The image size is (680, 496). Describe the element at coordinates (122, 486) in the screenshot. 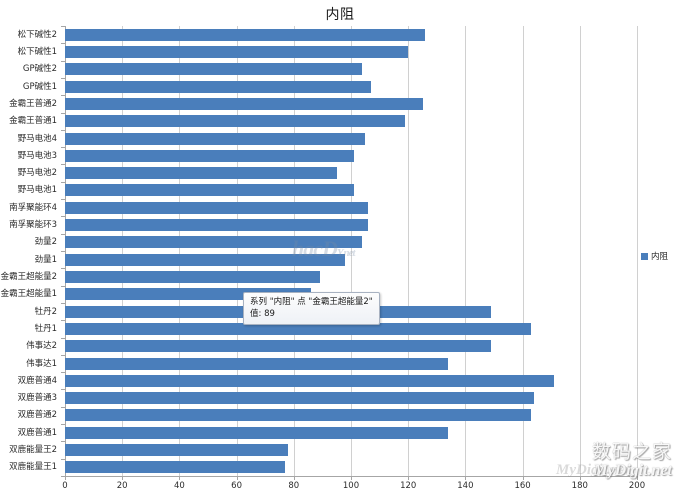

I see `x-tick-label-20: 20` at that location.